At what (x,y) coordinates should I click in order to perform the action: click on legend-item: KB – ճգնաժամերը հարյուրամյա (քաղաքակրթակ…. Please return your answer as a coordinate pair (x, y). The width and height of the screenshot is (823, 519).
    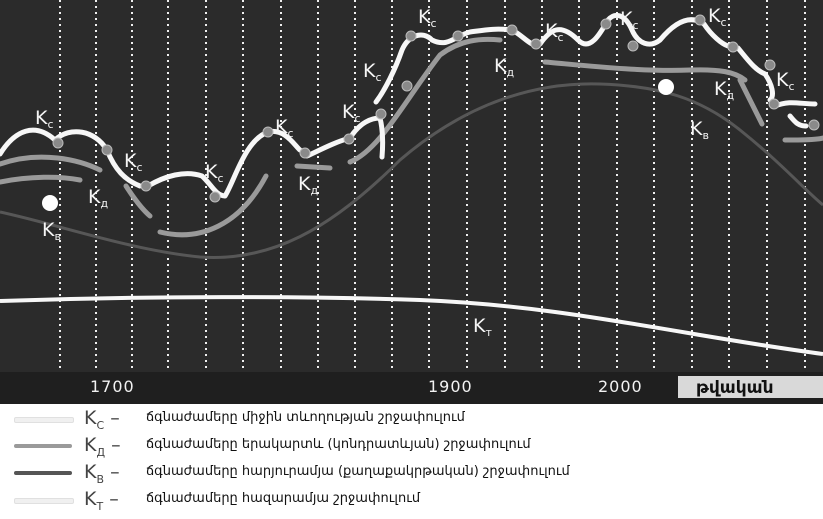
    Looking at the image, I should click on (411, 473).